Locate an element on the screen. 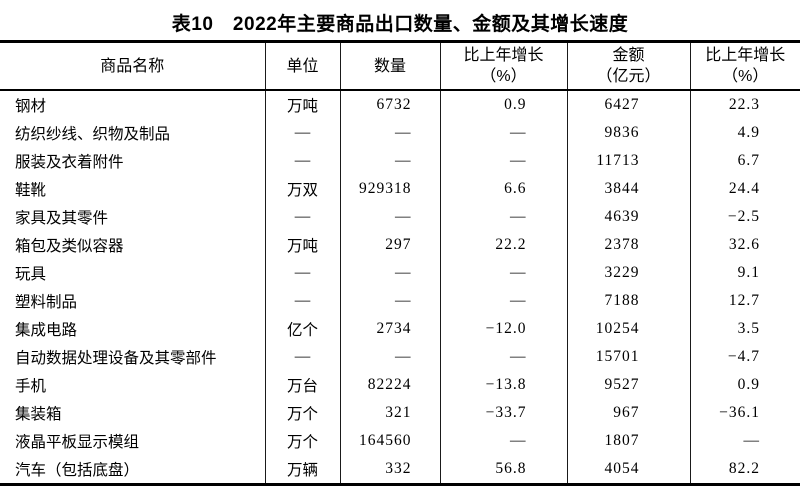 The image size is (800, 502). column-header-amount-growth: 比上年增长 （%） is located at coordinates (744, 66).